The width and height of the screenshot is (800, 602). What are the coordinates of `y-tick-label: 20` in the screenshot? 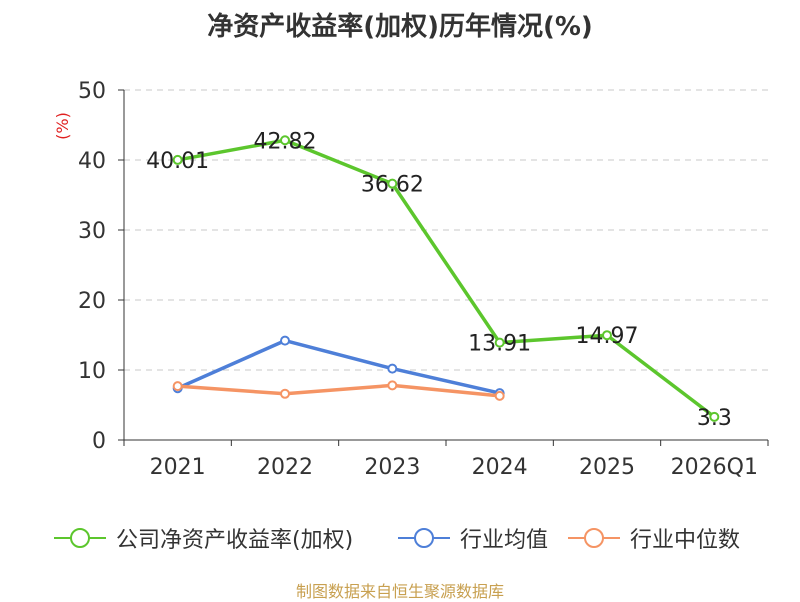 It's located at (92, 301).